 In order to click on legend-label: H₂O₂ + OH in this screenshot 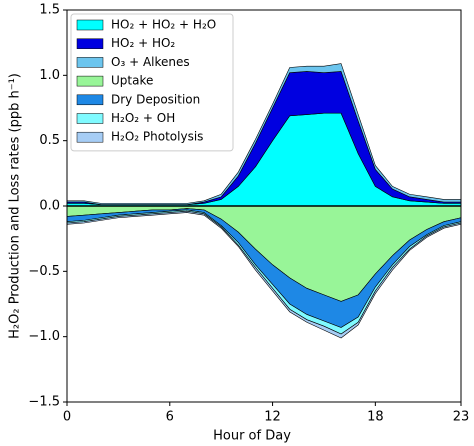, I will do `click(143, 118)`.